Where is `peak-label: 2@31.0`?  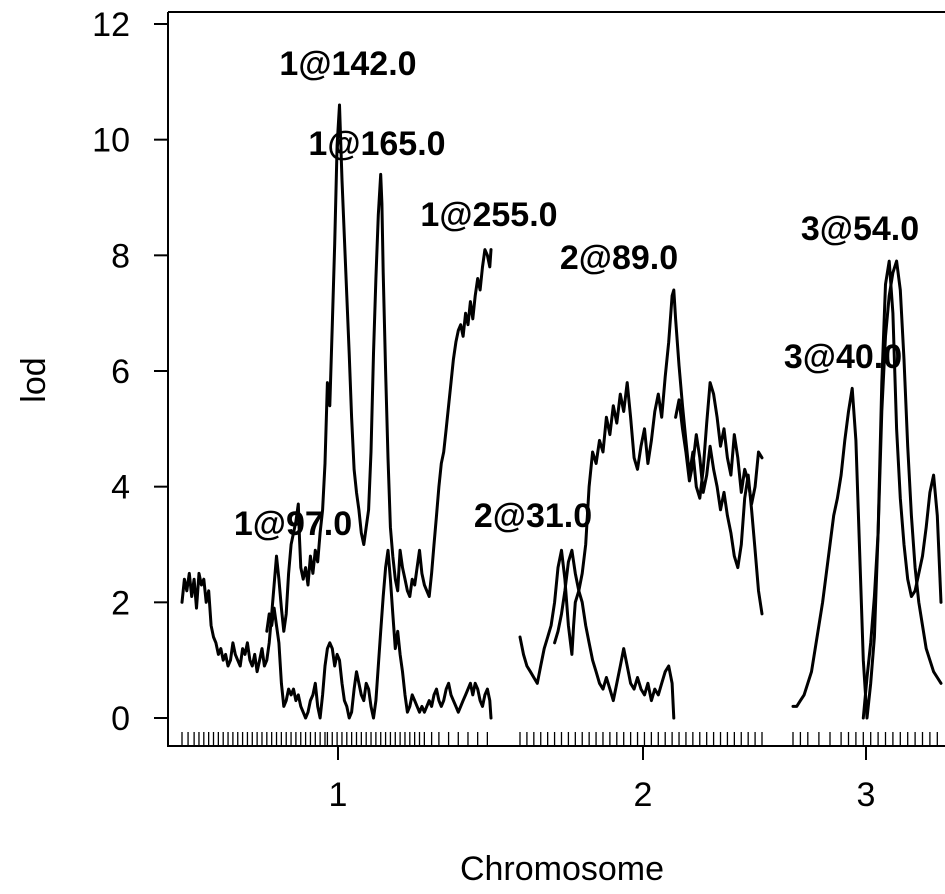 peak-label: 2@31.0 is located at coordinates (533, 516).